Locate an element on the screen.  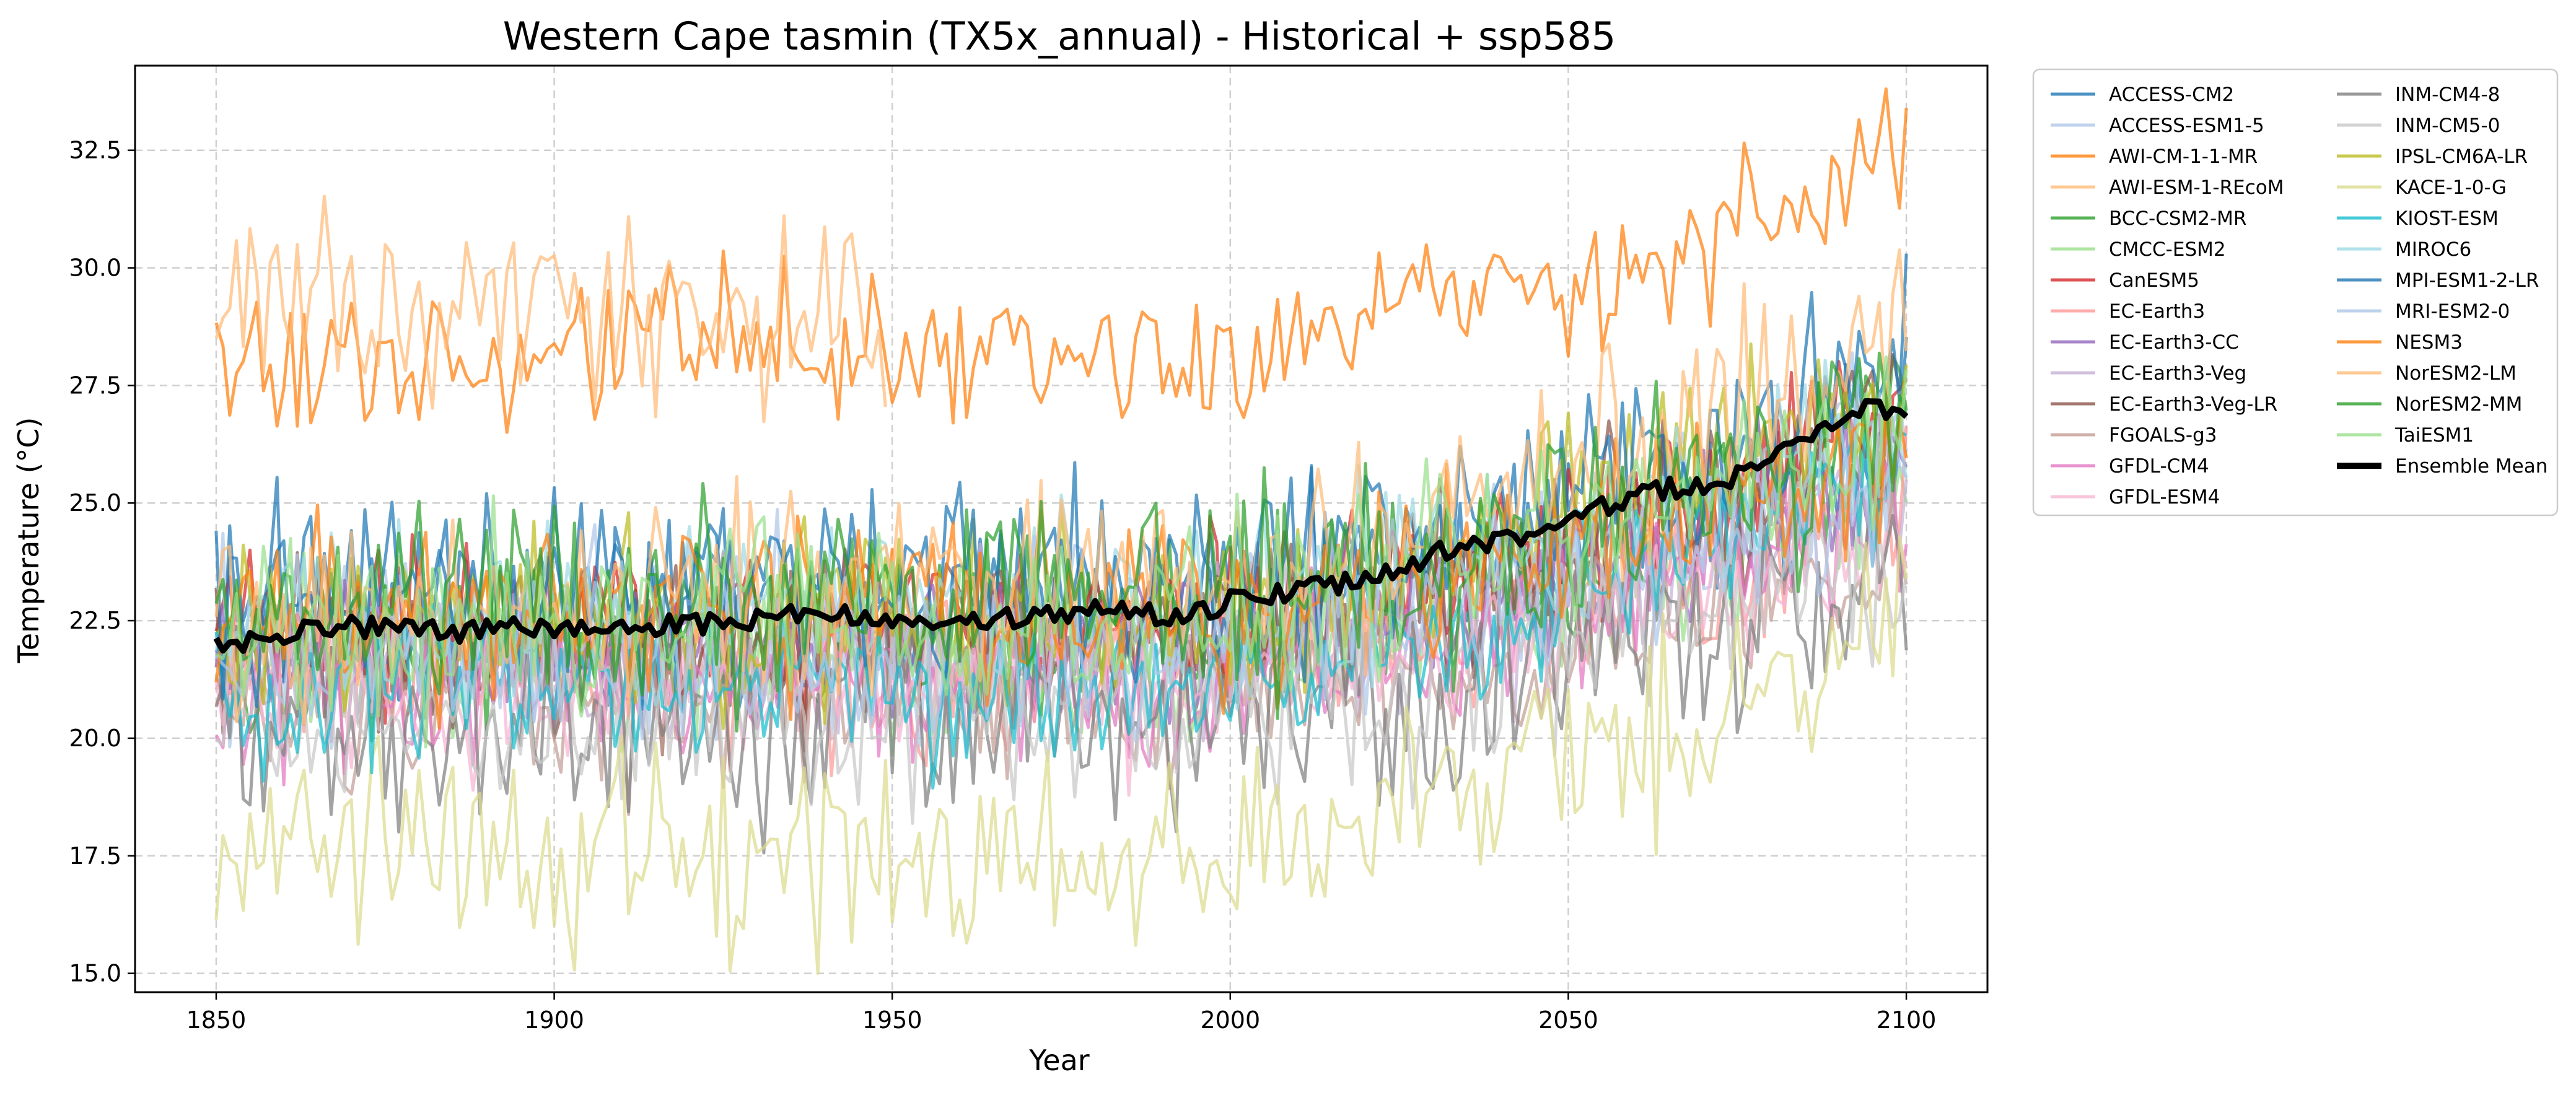
y-tick-label: 25.0 is located at coordinates (95, 503).